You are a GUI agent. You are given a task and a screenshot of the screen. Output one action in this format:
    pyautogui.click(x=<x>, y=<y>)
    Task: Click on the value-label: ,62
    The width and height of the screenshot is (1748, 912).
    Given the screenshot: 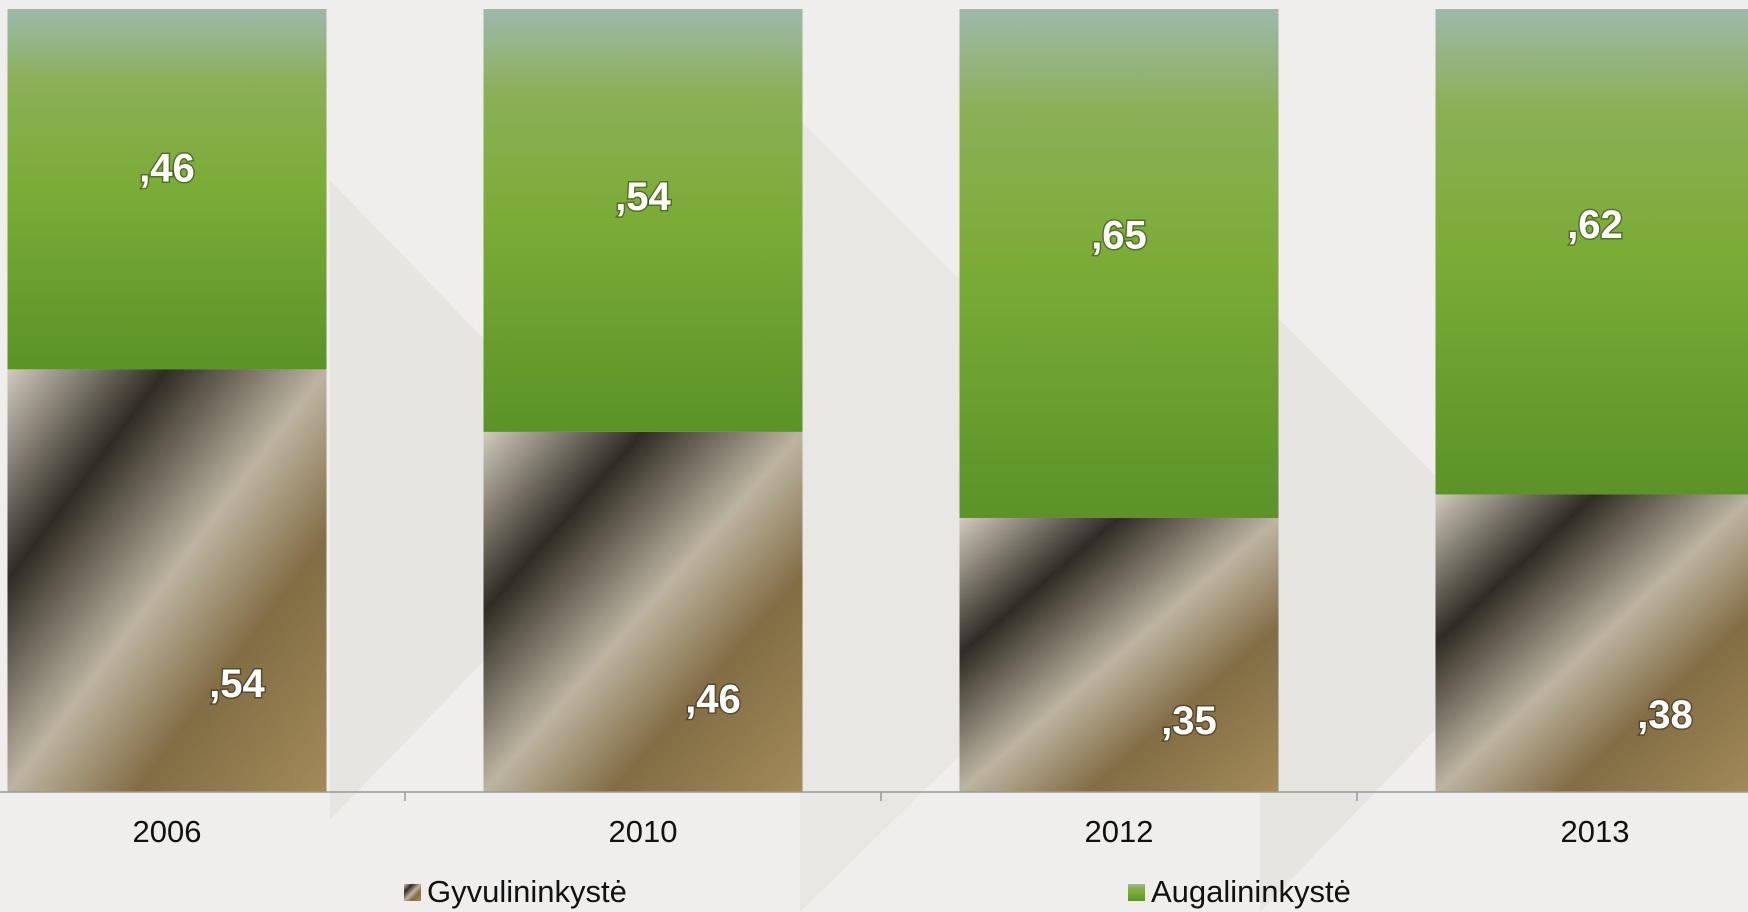 What is the action you would take?
    pyautogui.click(x=1595, y=225)
    